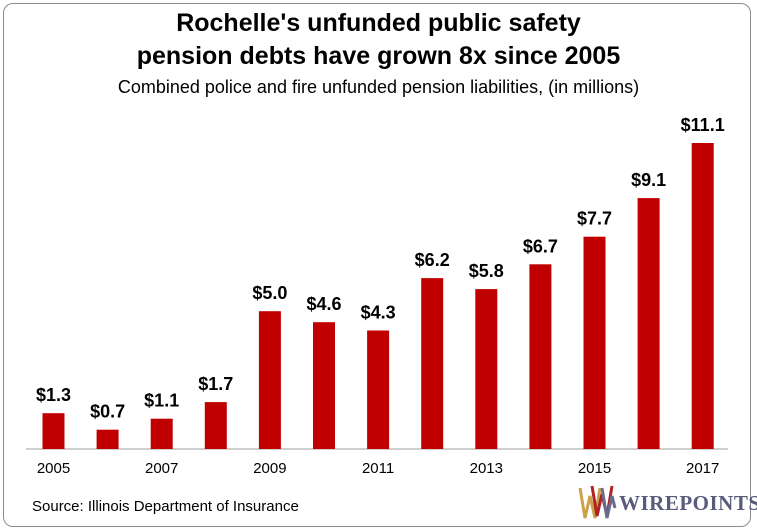 The height and width of the screenshot is (532, 757). I want to click on data-label-2006: $0.7, so click(107, 412).